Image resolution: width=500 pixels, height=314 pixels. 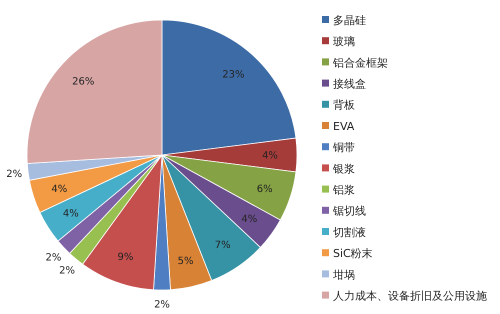 What do you see at coordinates (83, 82) in the screenshot?
I see `data-label: 26%` at bounding box center [83, 82].